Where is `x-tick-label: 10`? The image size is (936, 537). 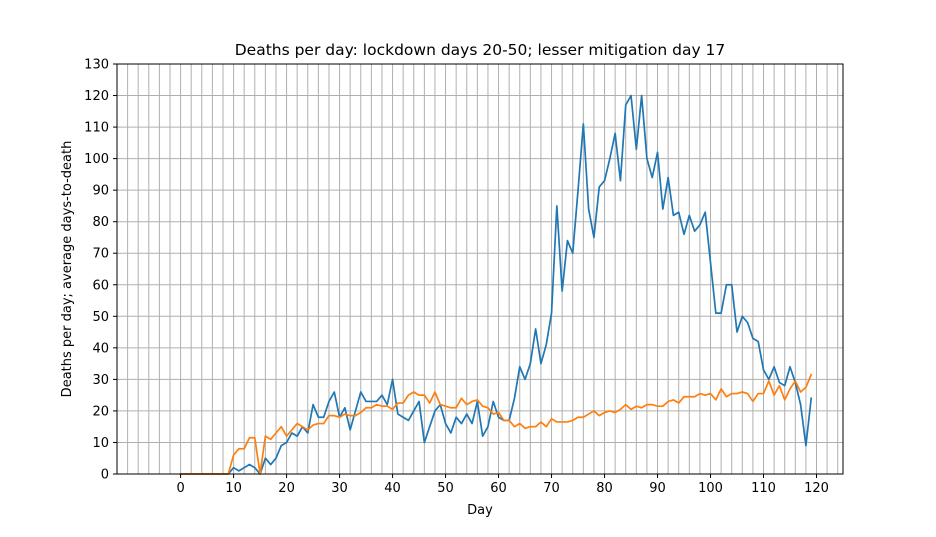
x-tick-label: 10 is located at coordinates (233, 488).